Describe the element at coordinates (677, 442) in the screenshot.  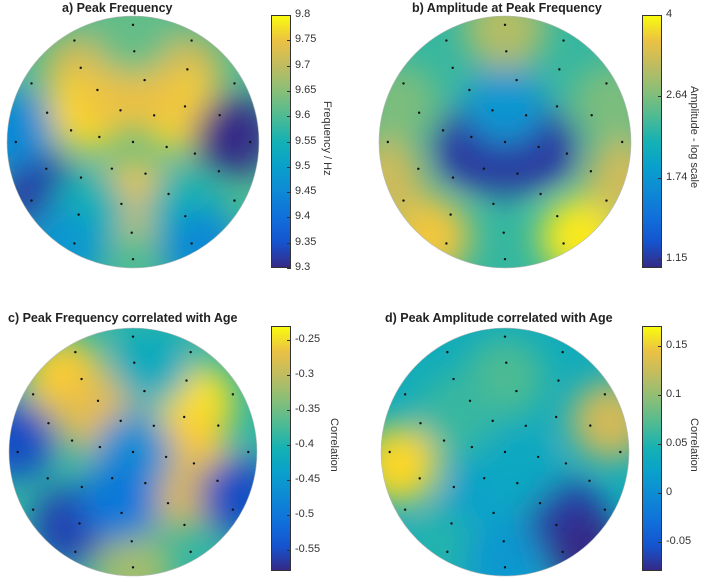
I see `colorbar-tick-label: 0.05` at that location.